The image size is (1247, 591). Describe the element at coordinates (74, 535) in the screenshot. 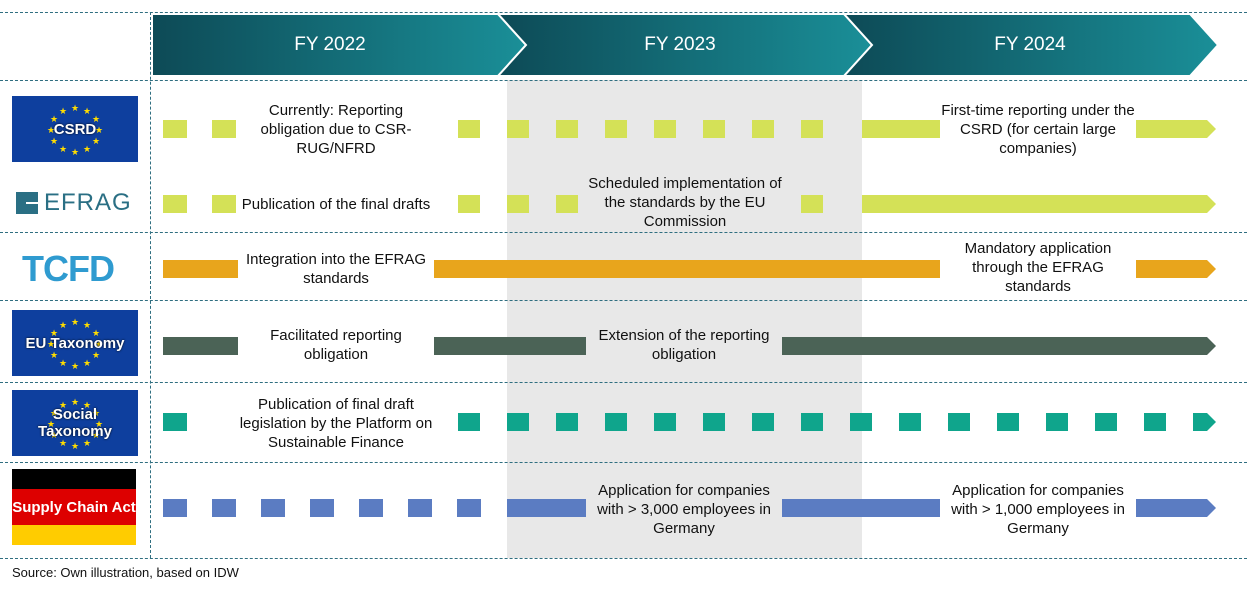

I see `flag-stripe-gold` at that location.